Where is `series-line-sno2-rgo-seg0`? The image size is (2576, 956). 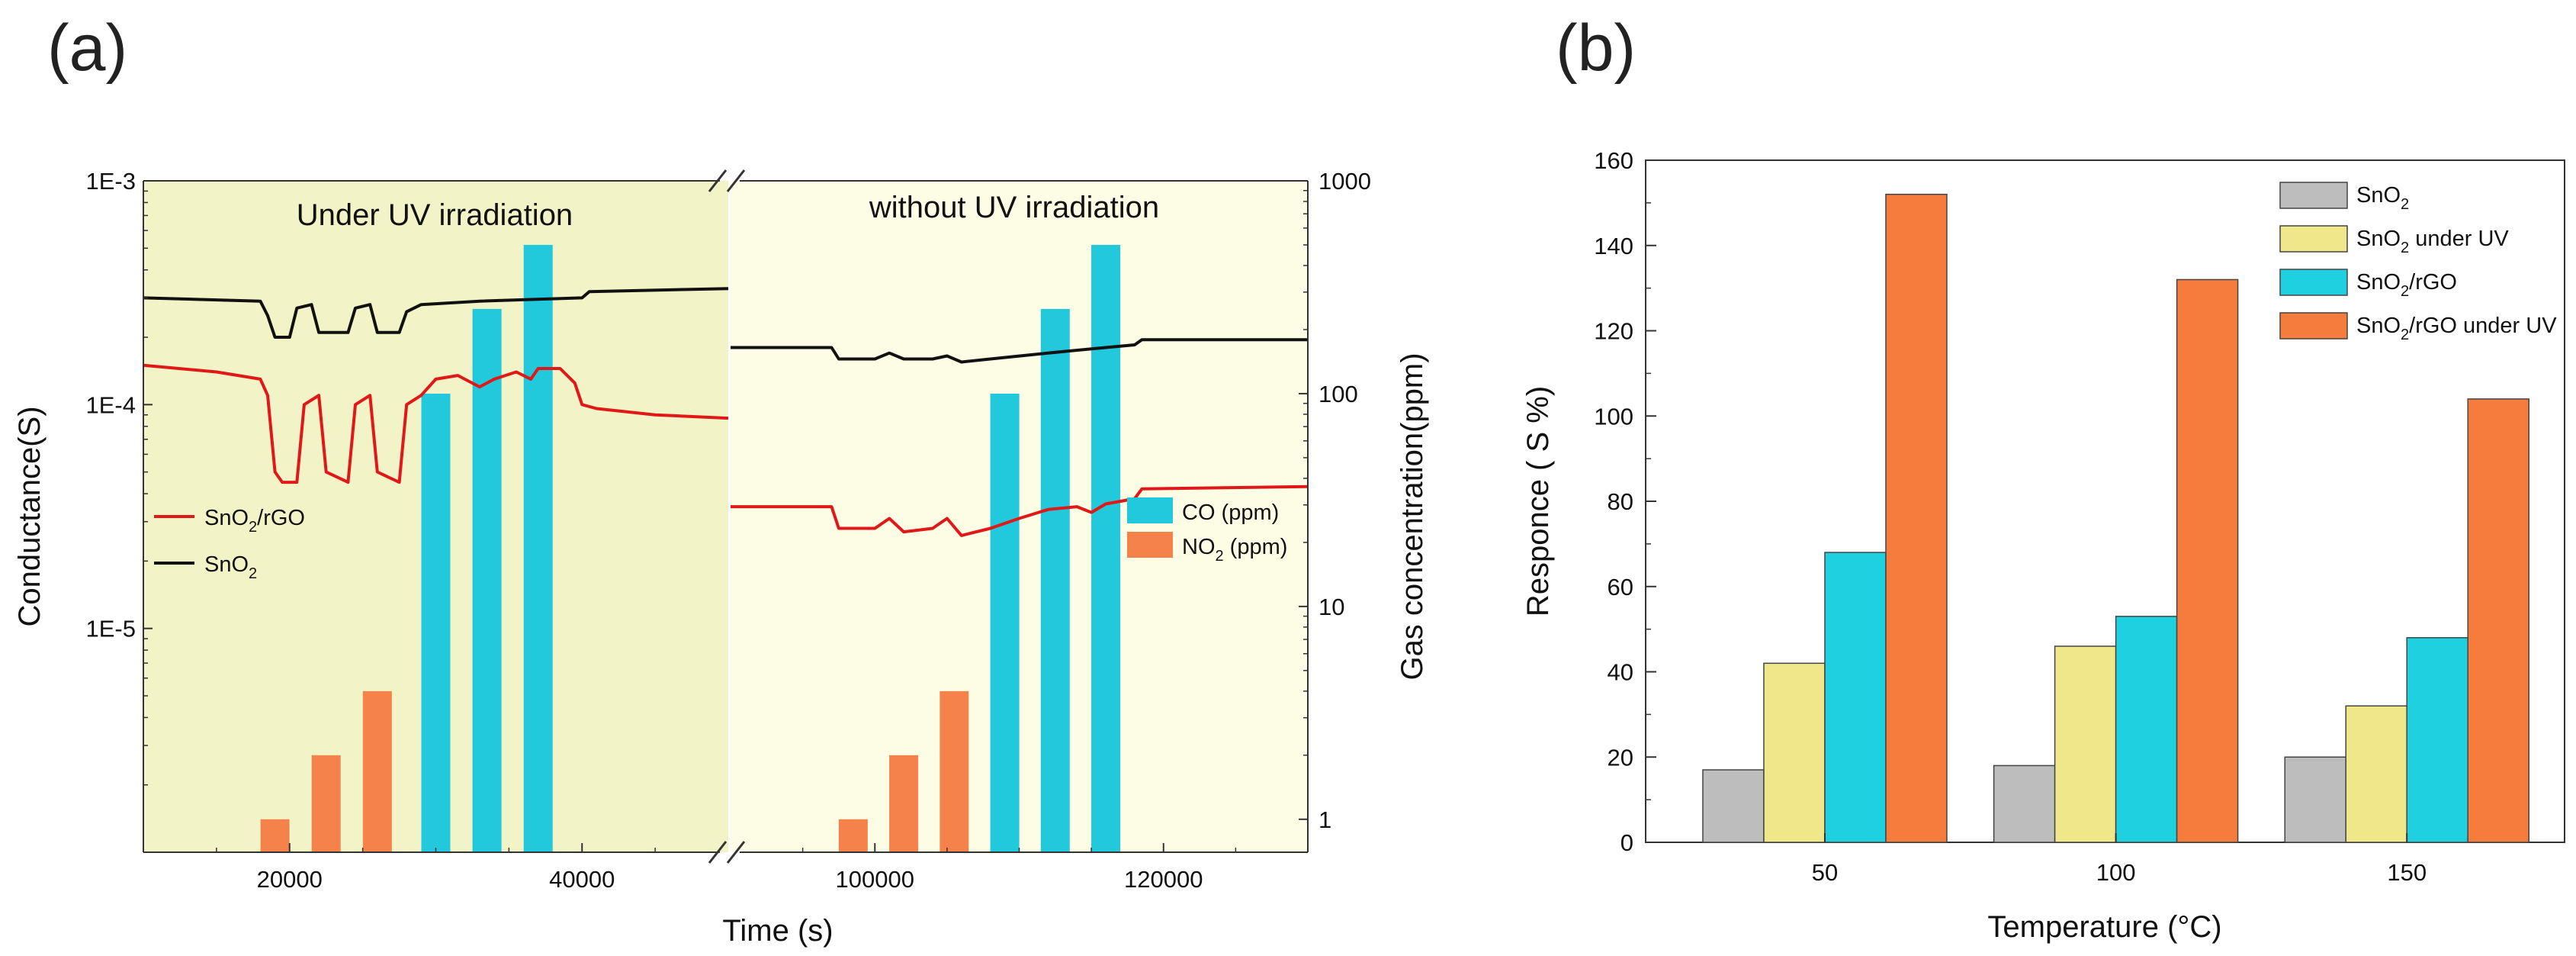 series-line-sno2-rgo-seg0 is located at coordinates (436, 423).